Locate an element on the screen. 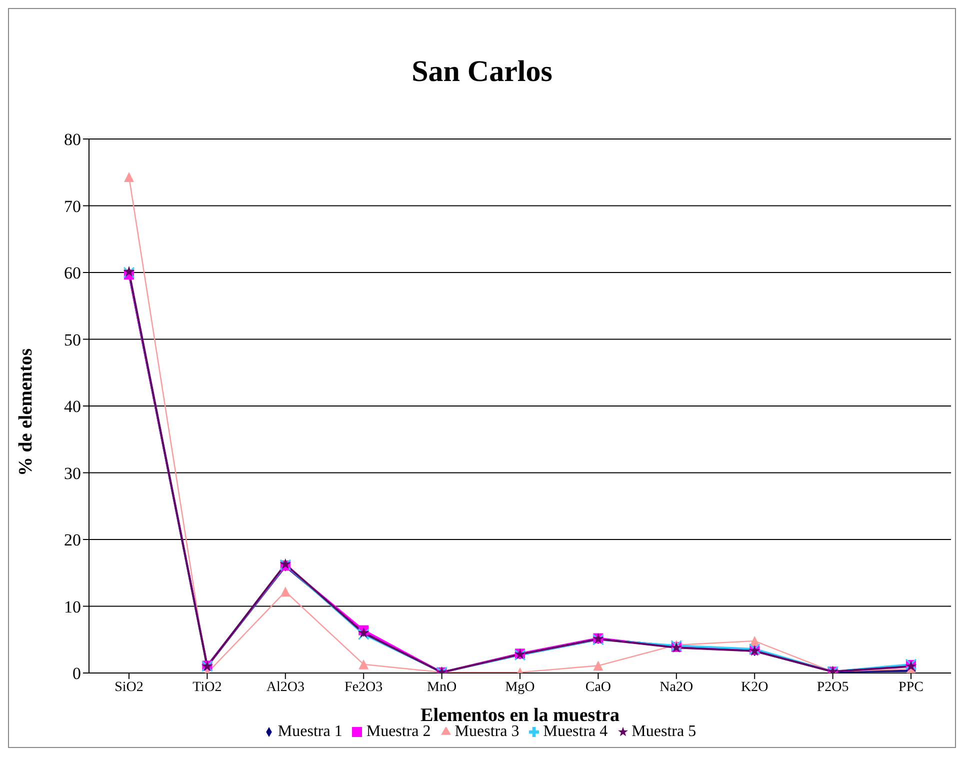  x-tick-label: Fe2O3 is located at coordinates (363, 687).